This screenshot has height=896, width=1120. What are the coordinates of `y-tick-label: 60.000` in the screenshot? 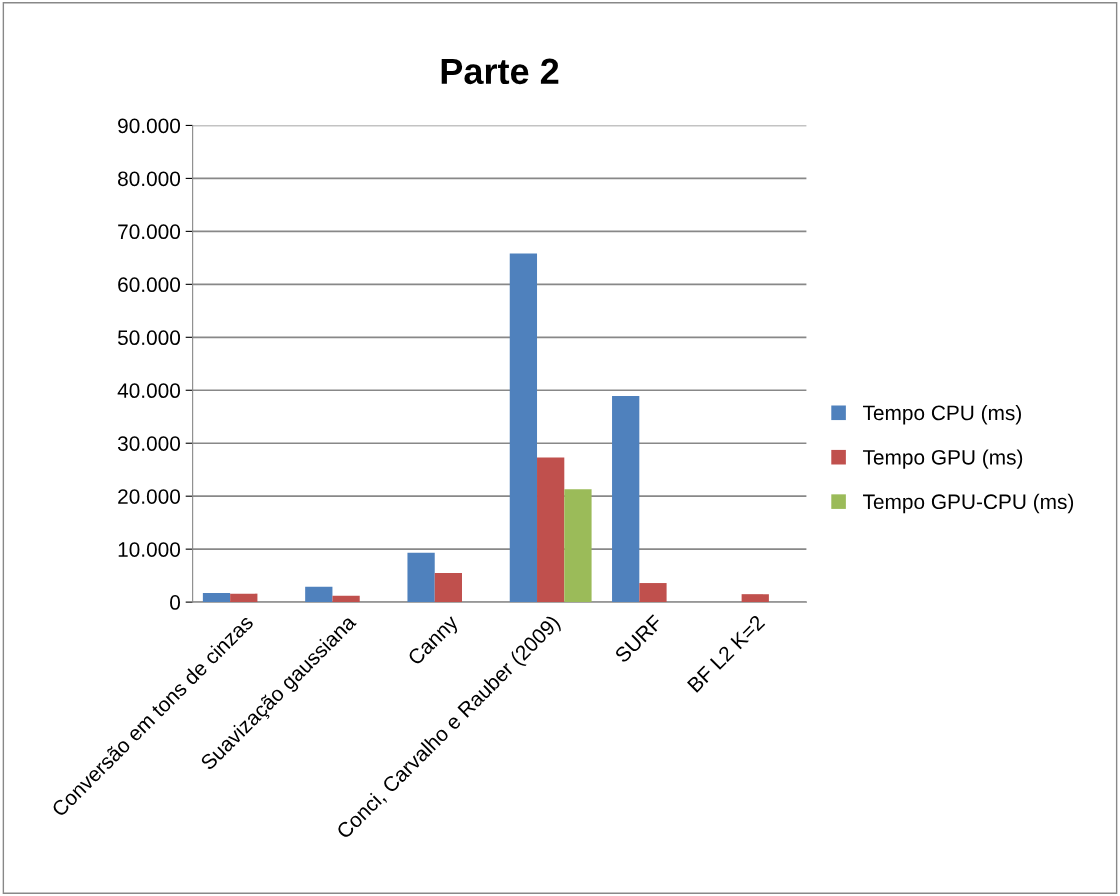 It's located at (149, 285).